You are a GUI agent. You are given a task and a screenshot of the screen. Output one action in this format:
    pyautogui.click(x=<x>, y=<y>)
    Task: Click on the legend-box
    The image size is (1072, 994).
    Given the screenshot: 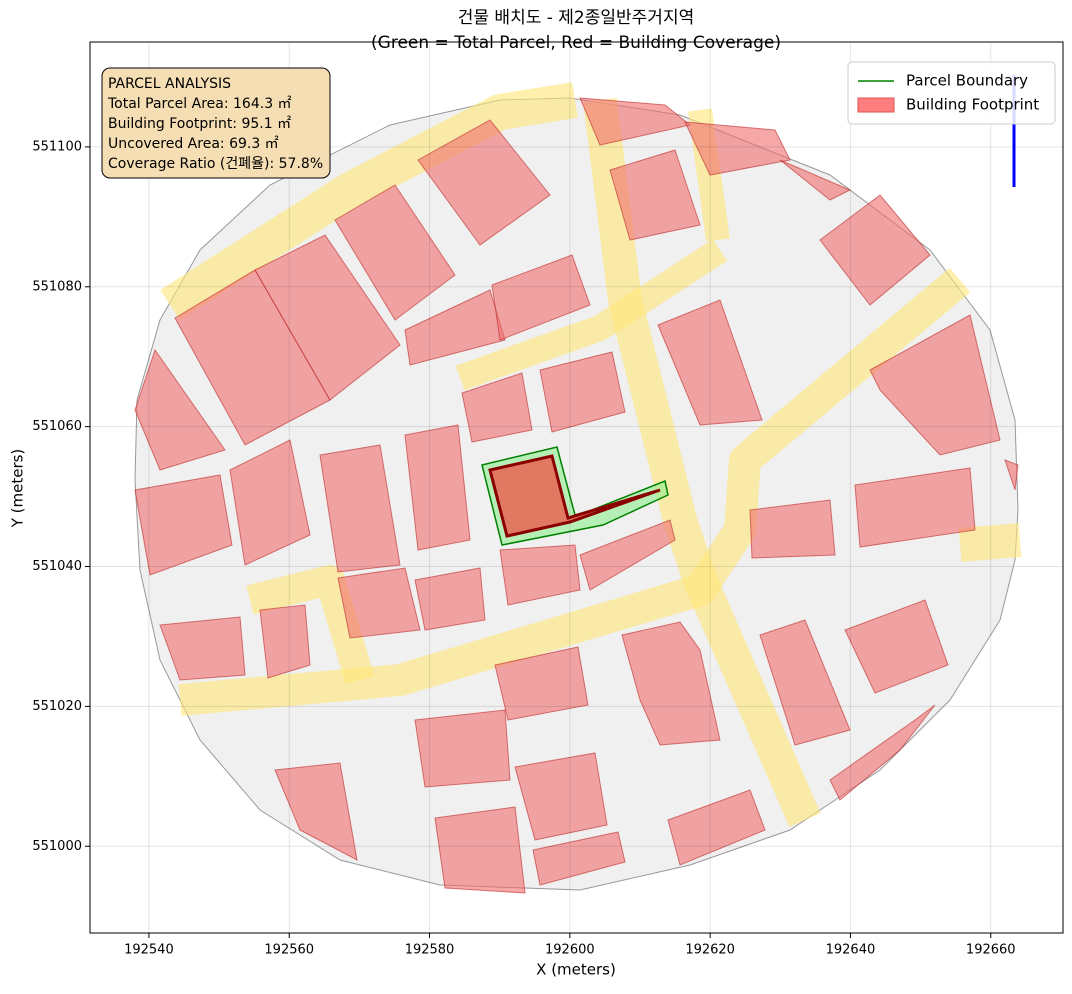 What is the action you would take?
    pyautogui.click(x=951, y=93)
    